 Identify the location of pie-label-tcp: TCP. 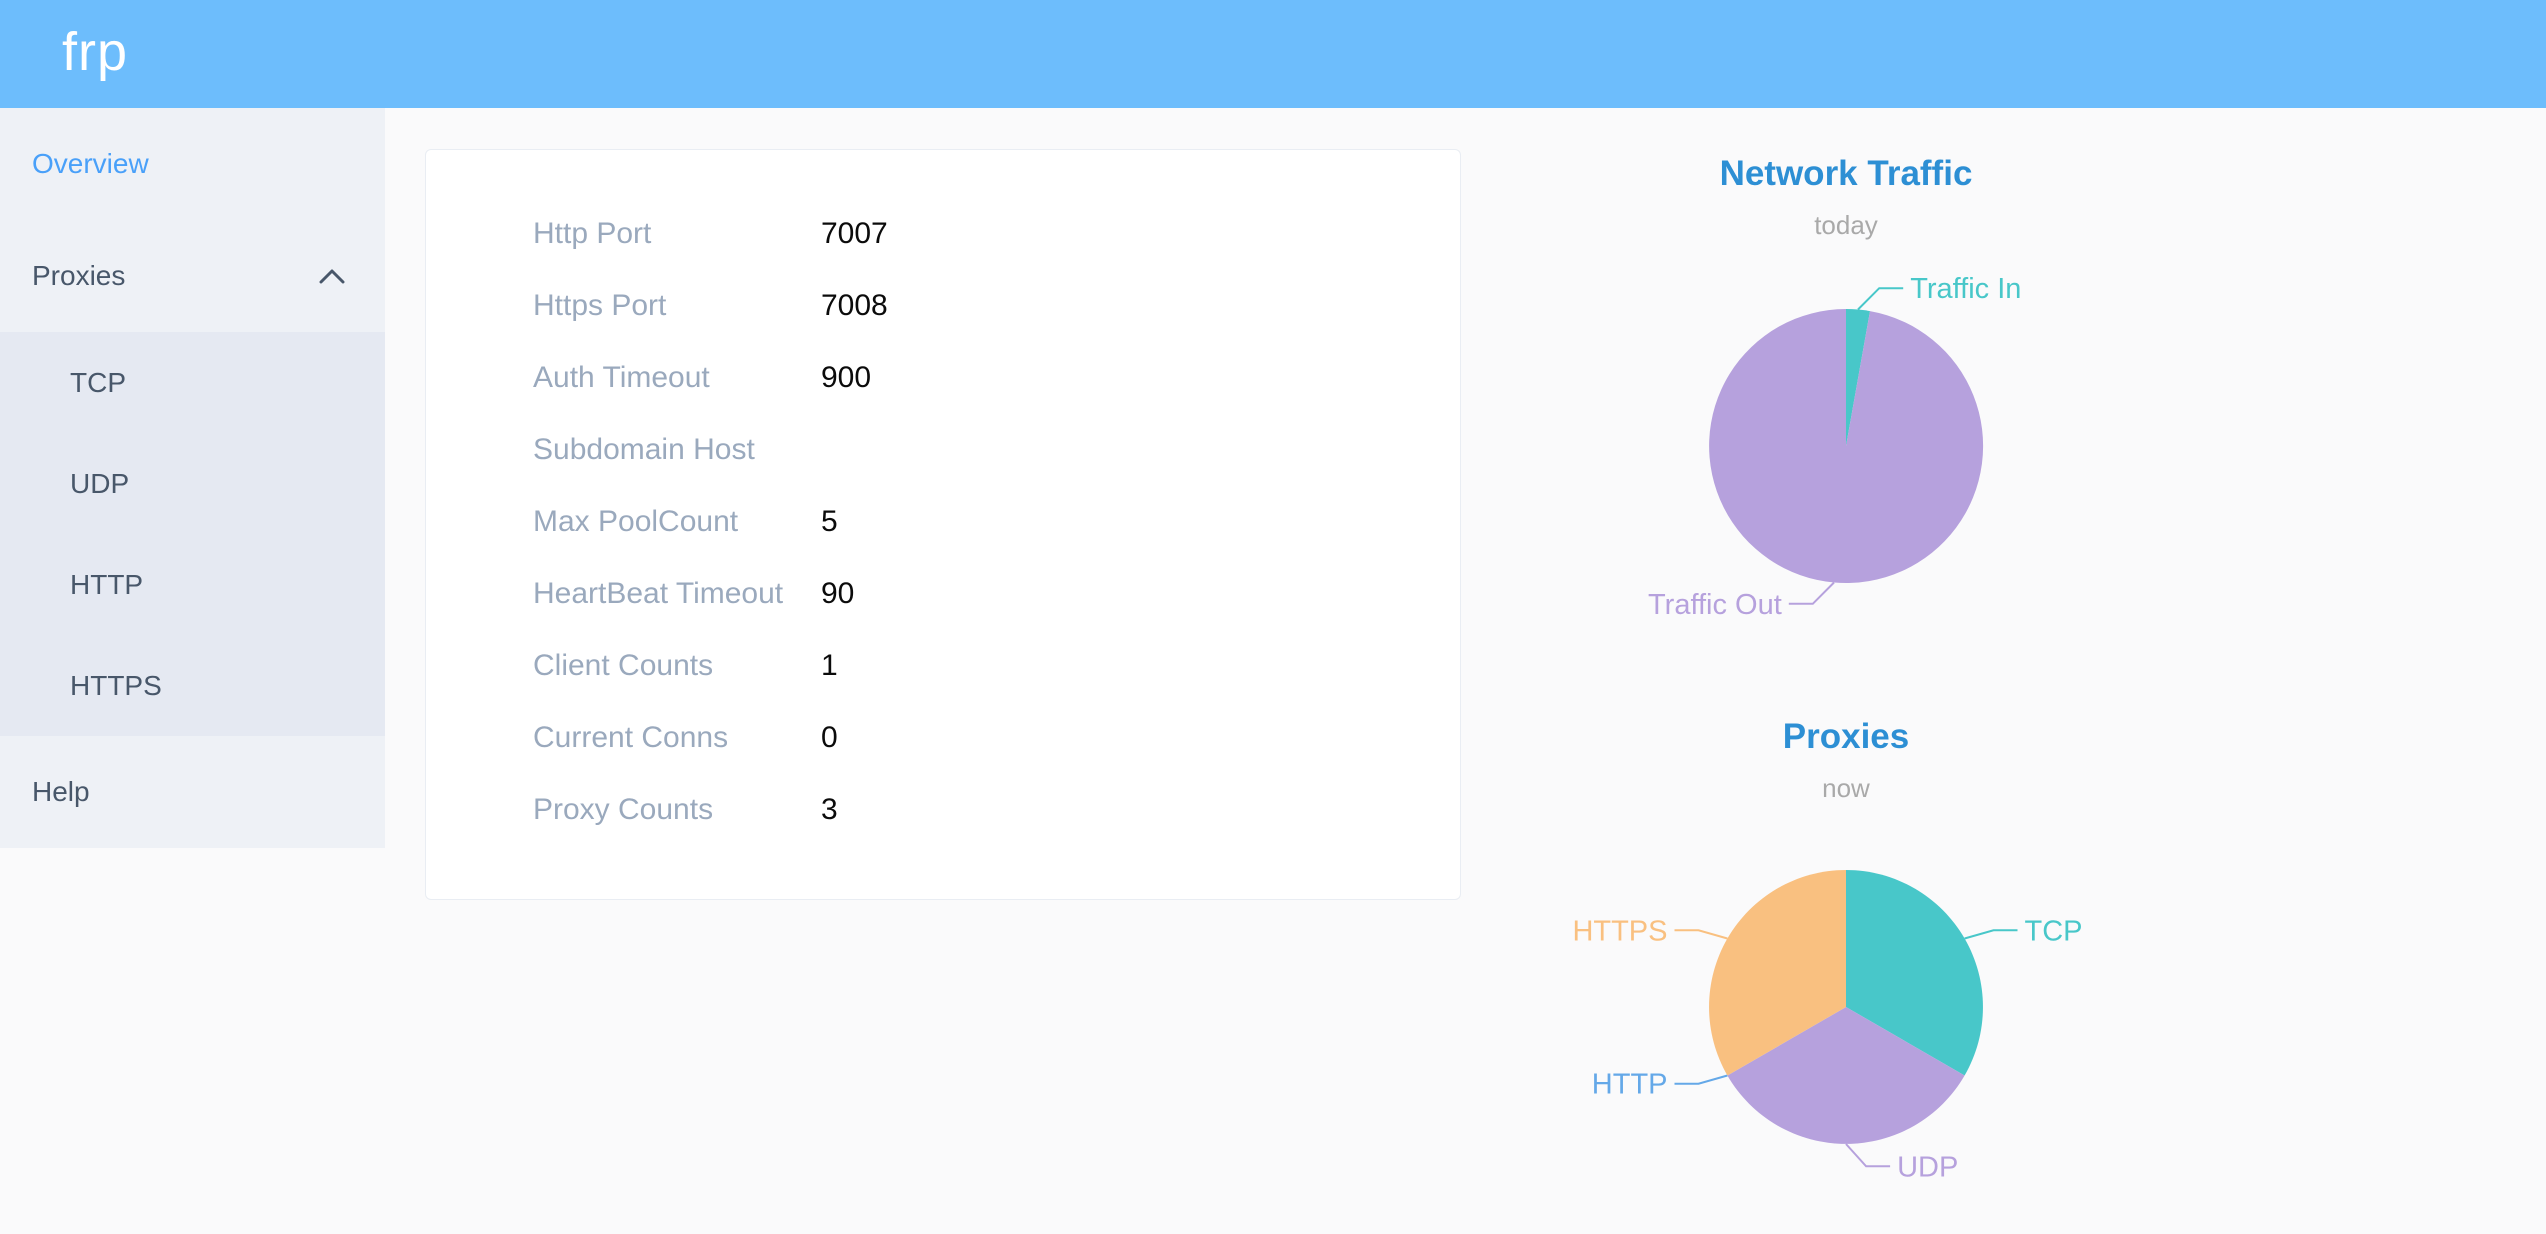
(2054, 931).